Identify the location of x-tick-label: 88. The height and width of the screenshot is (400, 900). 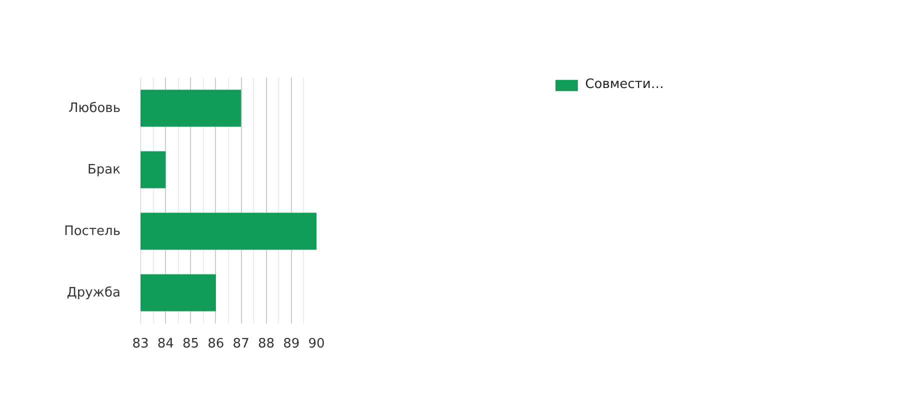
(266, 344).